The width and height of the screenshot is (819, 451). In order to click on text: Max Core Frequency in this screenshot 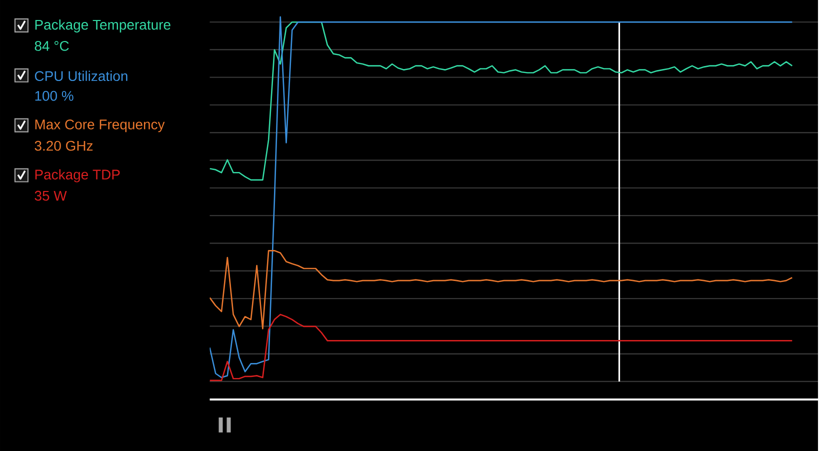, I will do `click(100, 125)`.